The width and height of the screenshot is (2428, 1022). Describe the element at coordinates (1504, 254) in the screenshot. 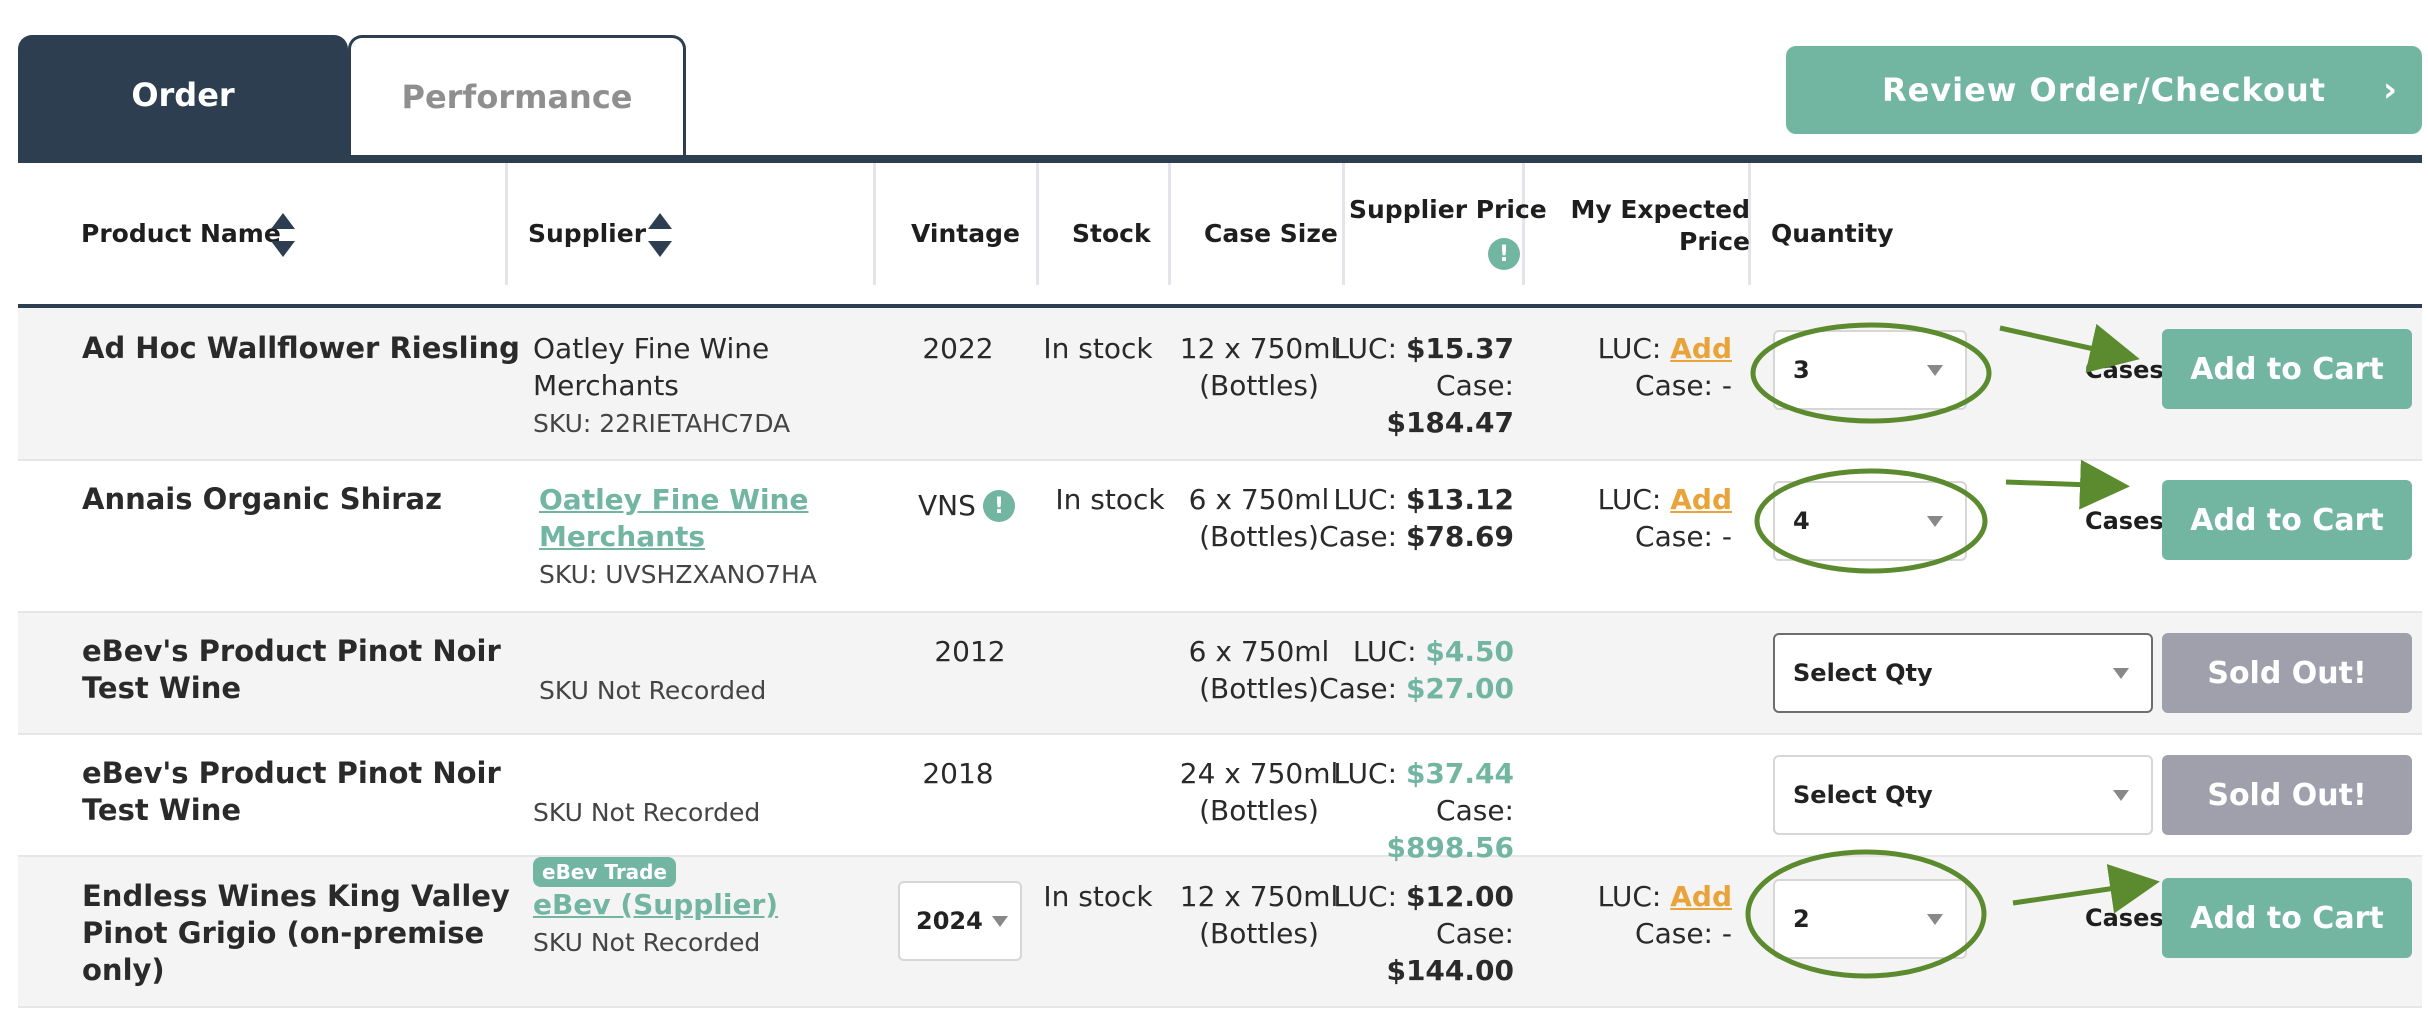

I see `info-icon: !` at that location.